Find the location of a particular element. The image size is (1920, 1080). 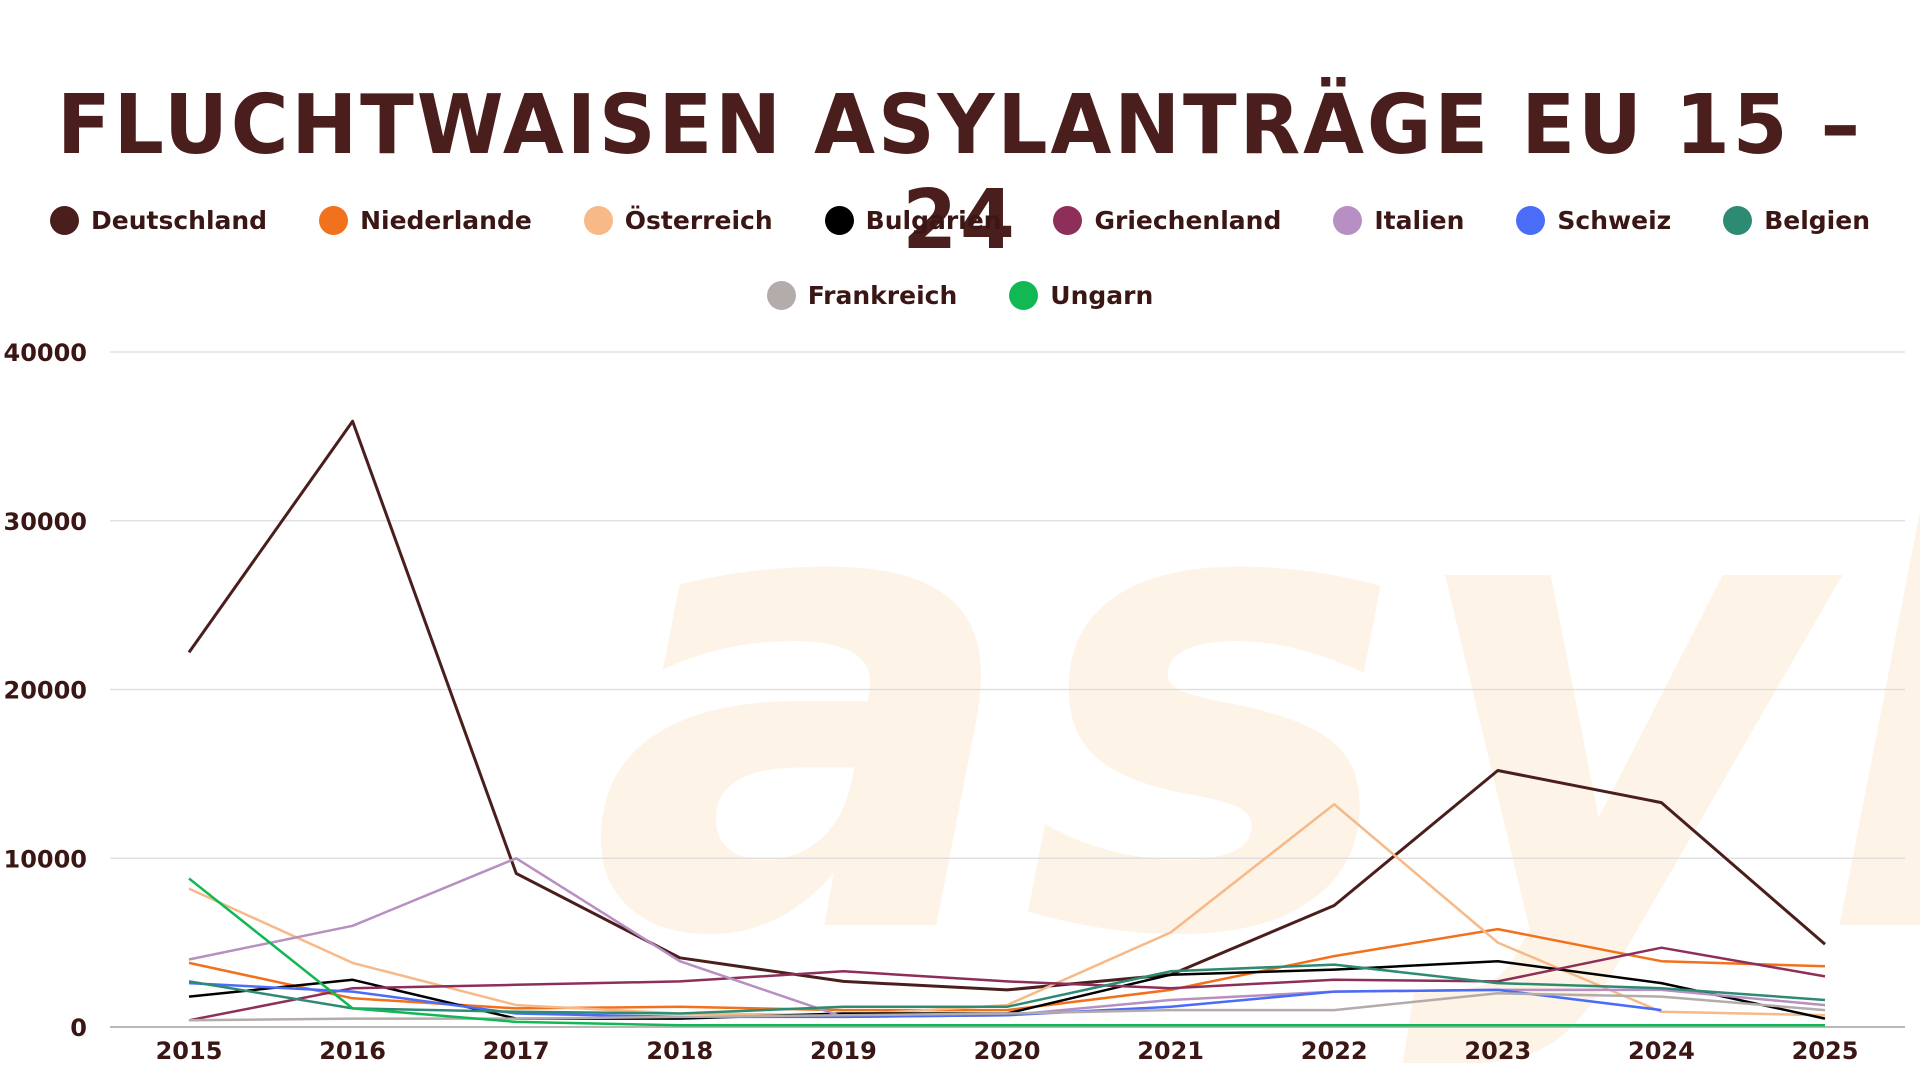

series-line-schweiz is located at coordinates (925, 1000).